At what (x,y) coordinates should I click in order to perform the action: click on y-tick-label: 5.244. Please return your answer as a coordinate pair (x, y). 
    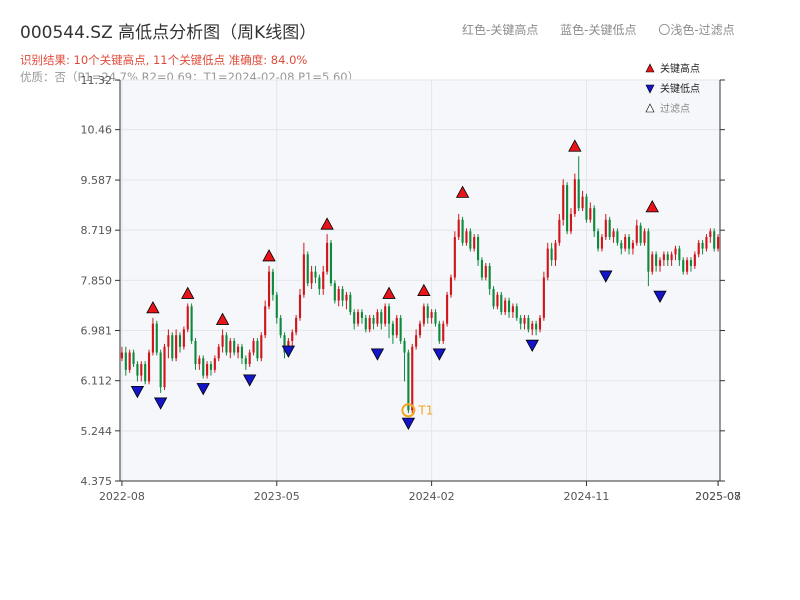
    Looking at the image, I should click on (97, 431).